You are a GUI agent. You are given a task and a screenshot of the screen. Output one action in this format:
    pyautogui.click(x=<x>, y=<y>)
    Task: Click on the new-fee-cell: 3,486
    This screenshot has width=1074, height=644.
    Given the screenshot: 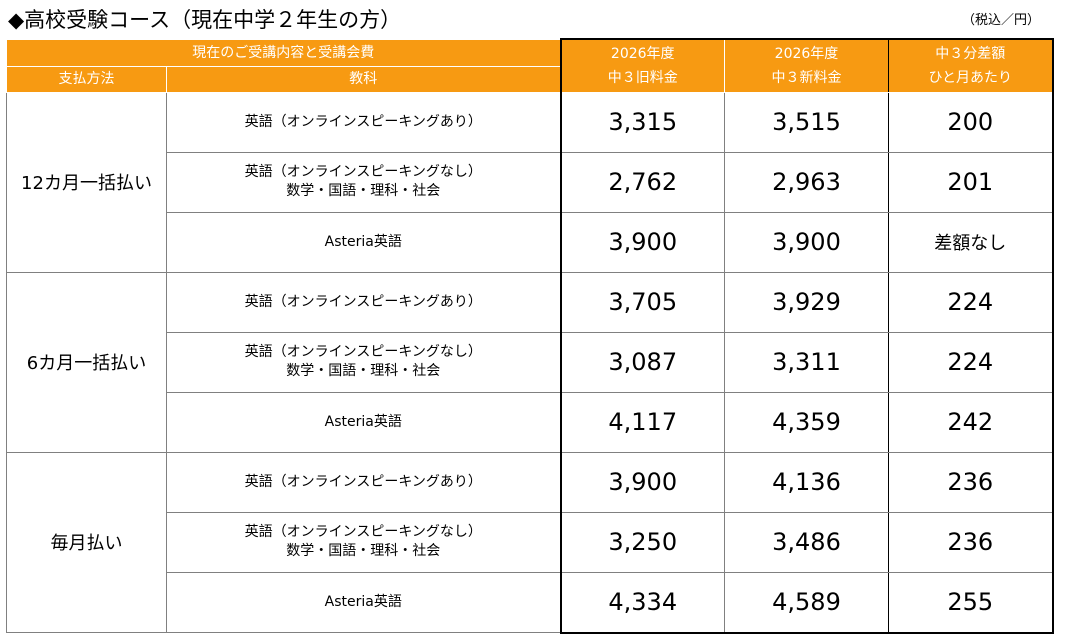 What is the action you would take?
    pyautogui.click(x=806, y=542)
    